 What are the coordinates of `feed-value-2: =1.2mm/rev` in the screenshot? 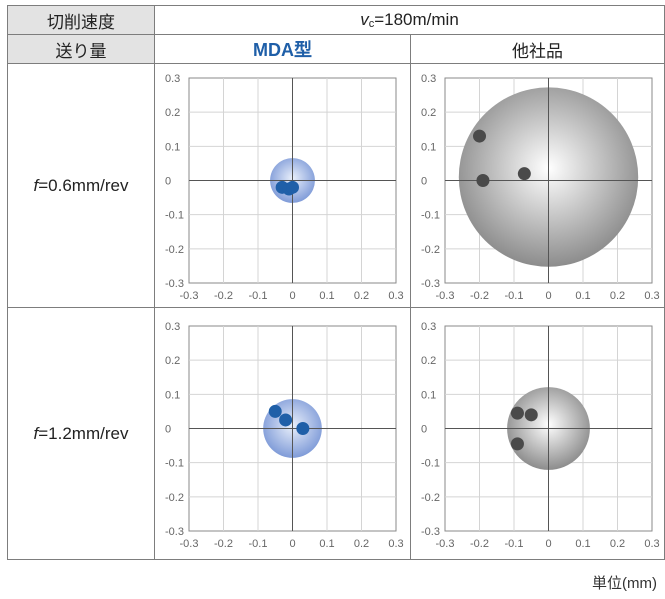 It's located at (83, 433).